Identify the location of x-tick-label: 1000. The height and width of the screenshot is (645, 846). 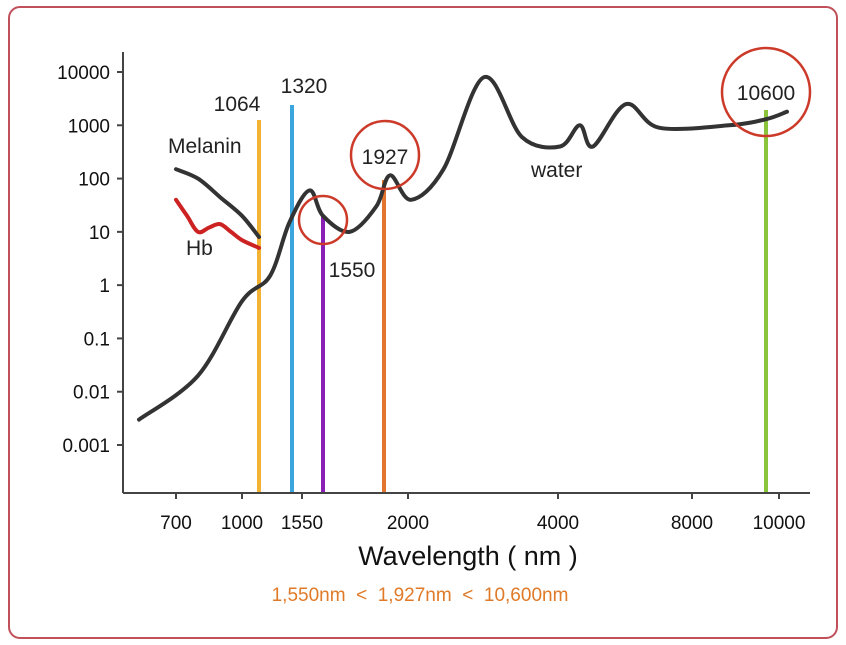
(242, 523).